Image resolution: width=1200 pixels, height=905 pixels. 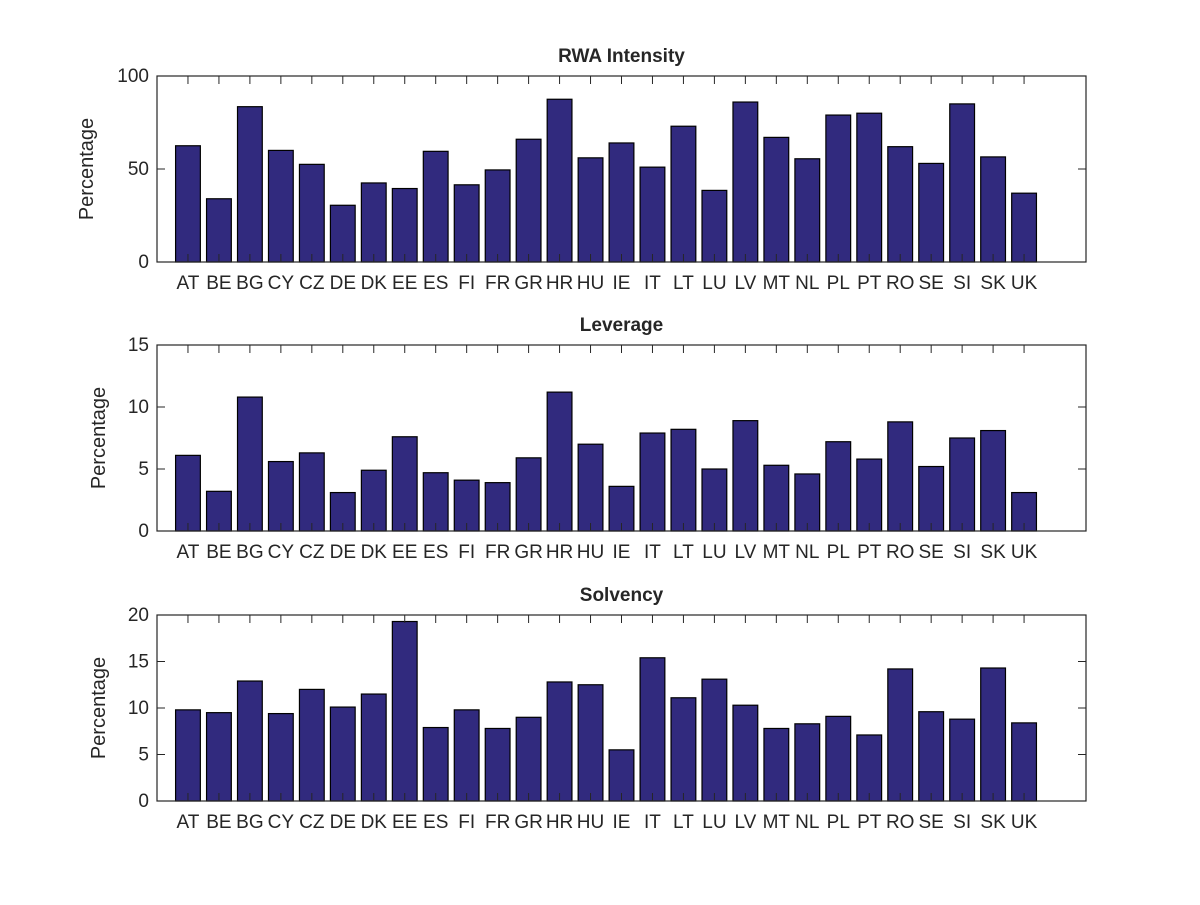 I want to click on x-tick-label-nl: NL, so click(x=807, y=552).